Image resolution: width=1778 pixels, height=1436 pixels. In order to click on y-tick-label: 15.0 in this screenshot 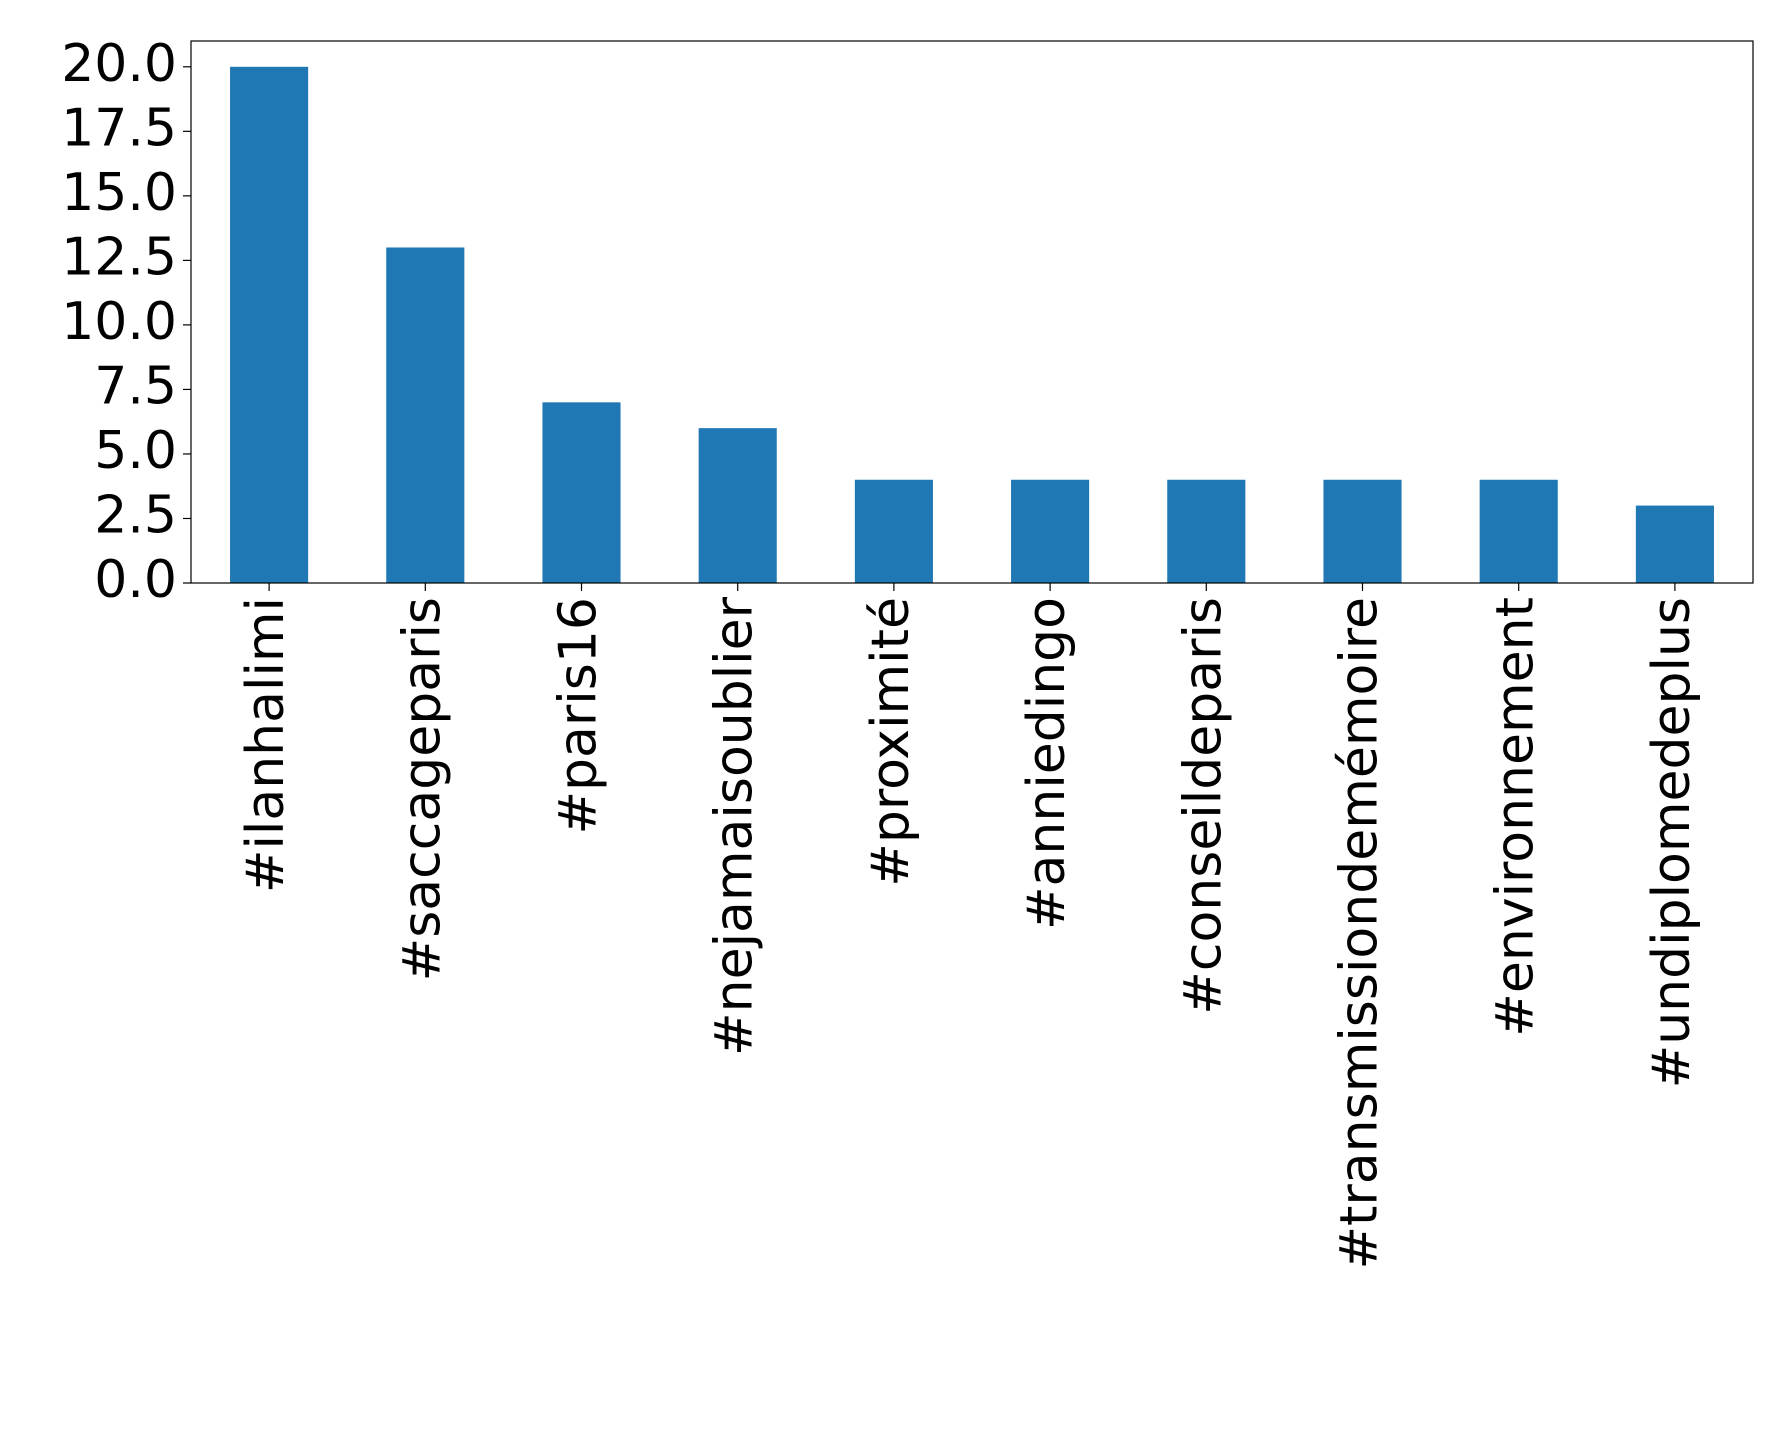, I will do `click(119, 193)`.